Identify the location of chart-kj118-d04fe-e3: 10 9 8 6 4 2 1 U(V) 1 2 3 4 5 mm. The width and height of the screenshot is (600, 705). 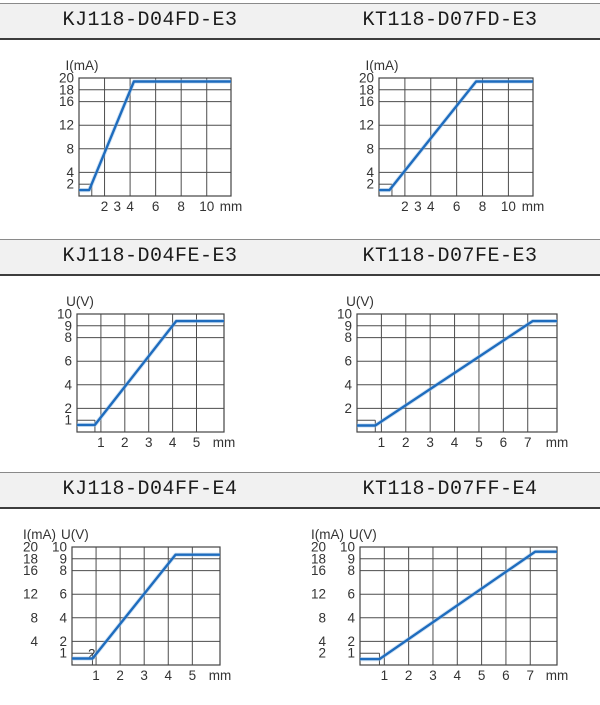
(150, 366).